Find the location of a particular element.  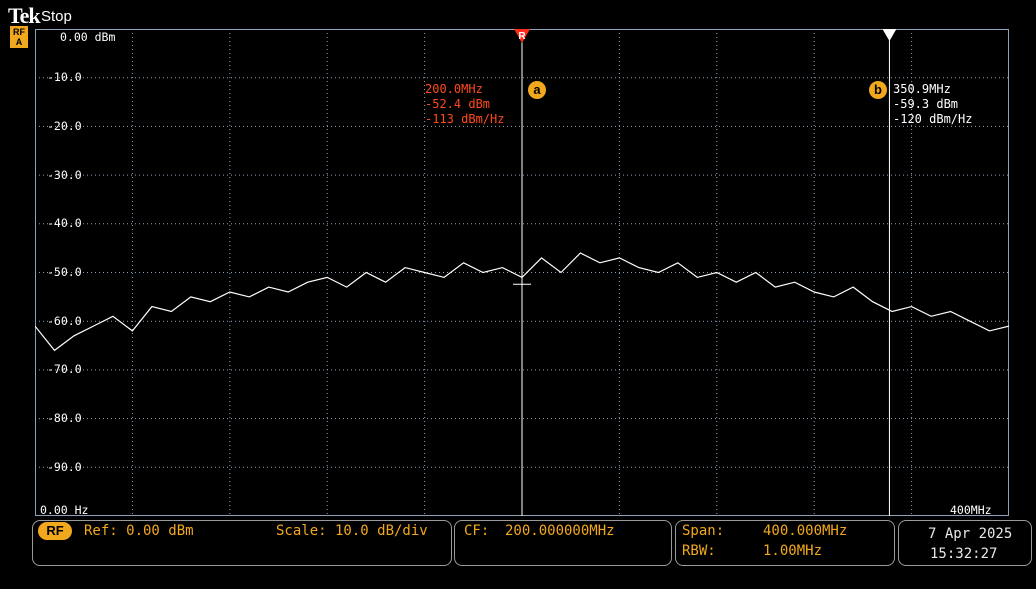

y-tick-label: -80.0 is located at coordinates (64, 418).